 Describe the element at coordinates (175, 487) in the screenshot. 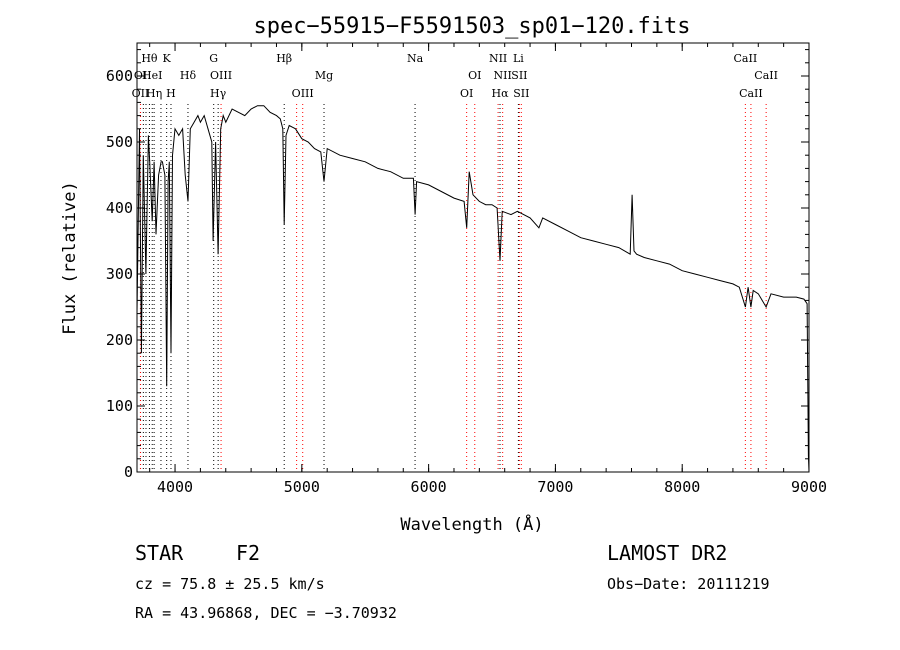

I see `x-tick-label: 4000` at that location.